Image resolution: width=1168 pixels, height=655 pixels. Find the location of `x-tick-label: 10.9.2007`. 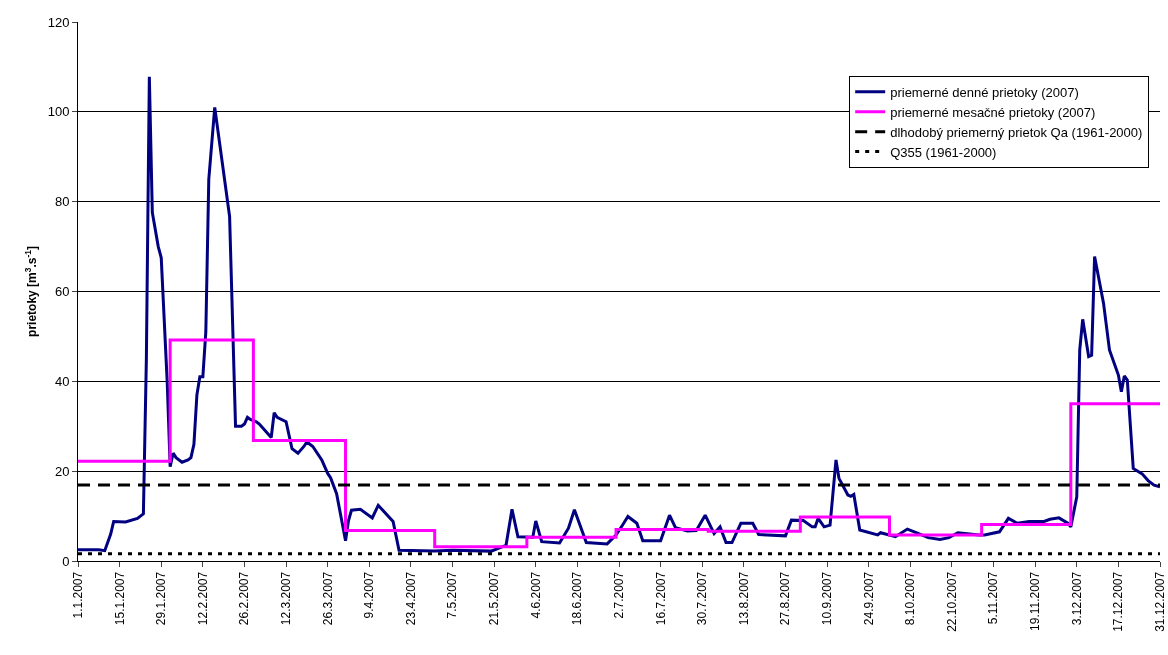

x-tick-label: 10.9.2007 is located at coordinates (826, 598).